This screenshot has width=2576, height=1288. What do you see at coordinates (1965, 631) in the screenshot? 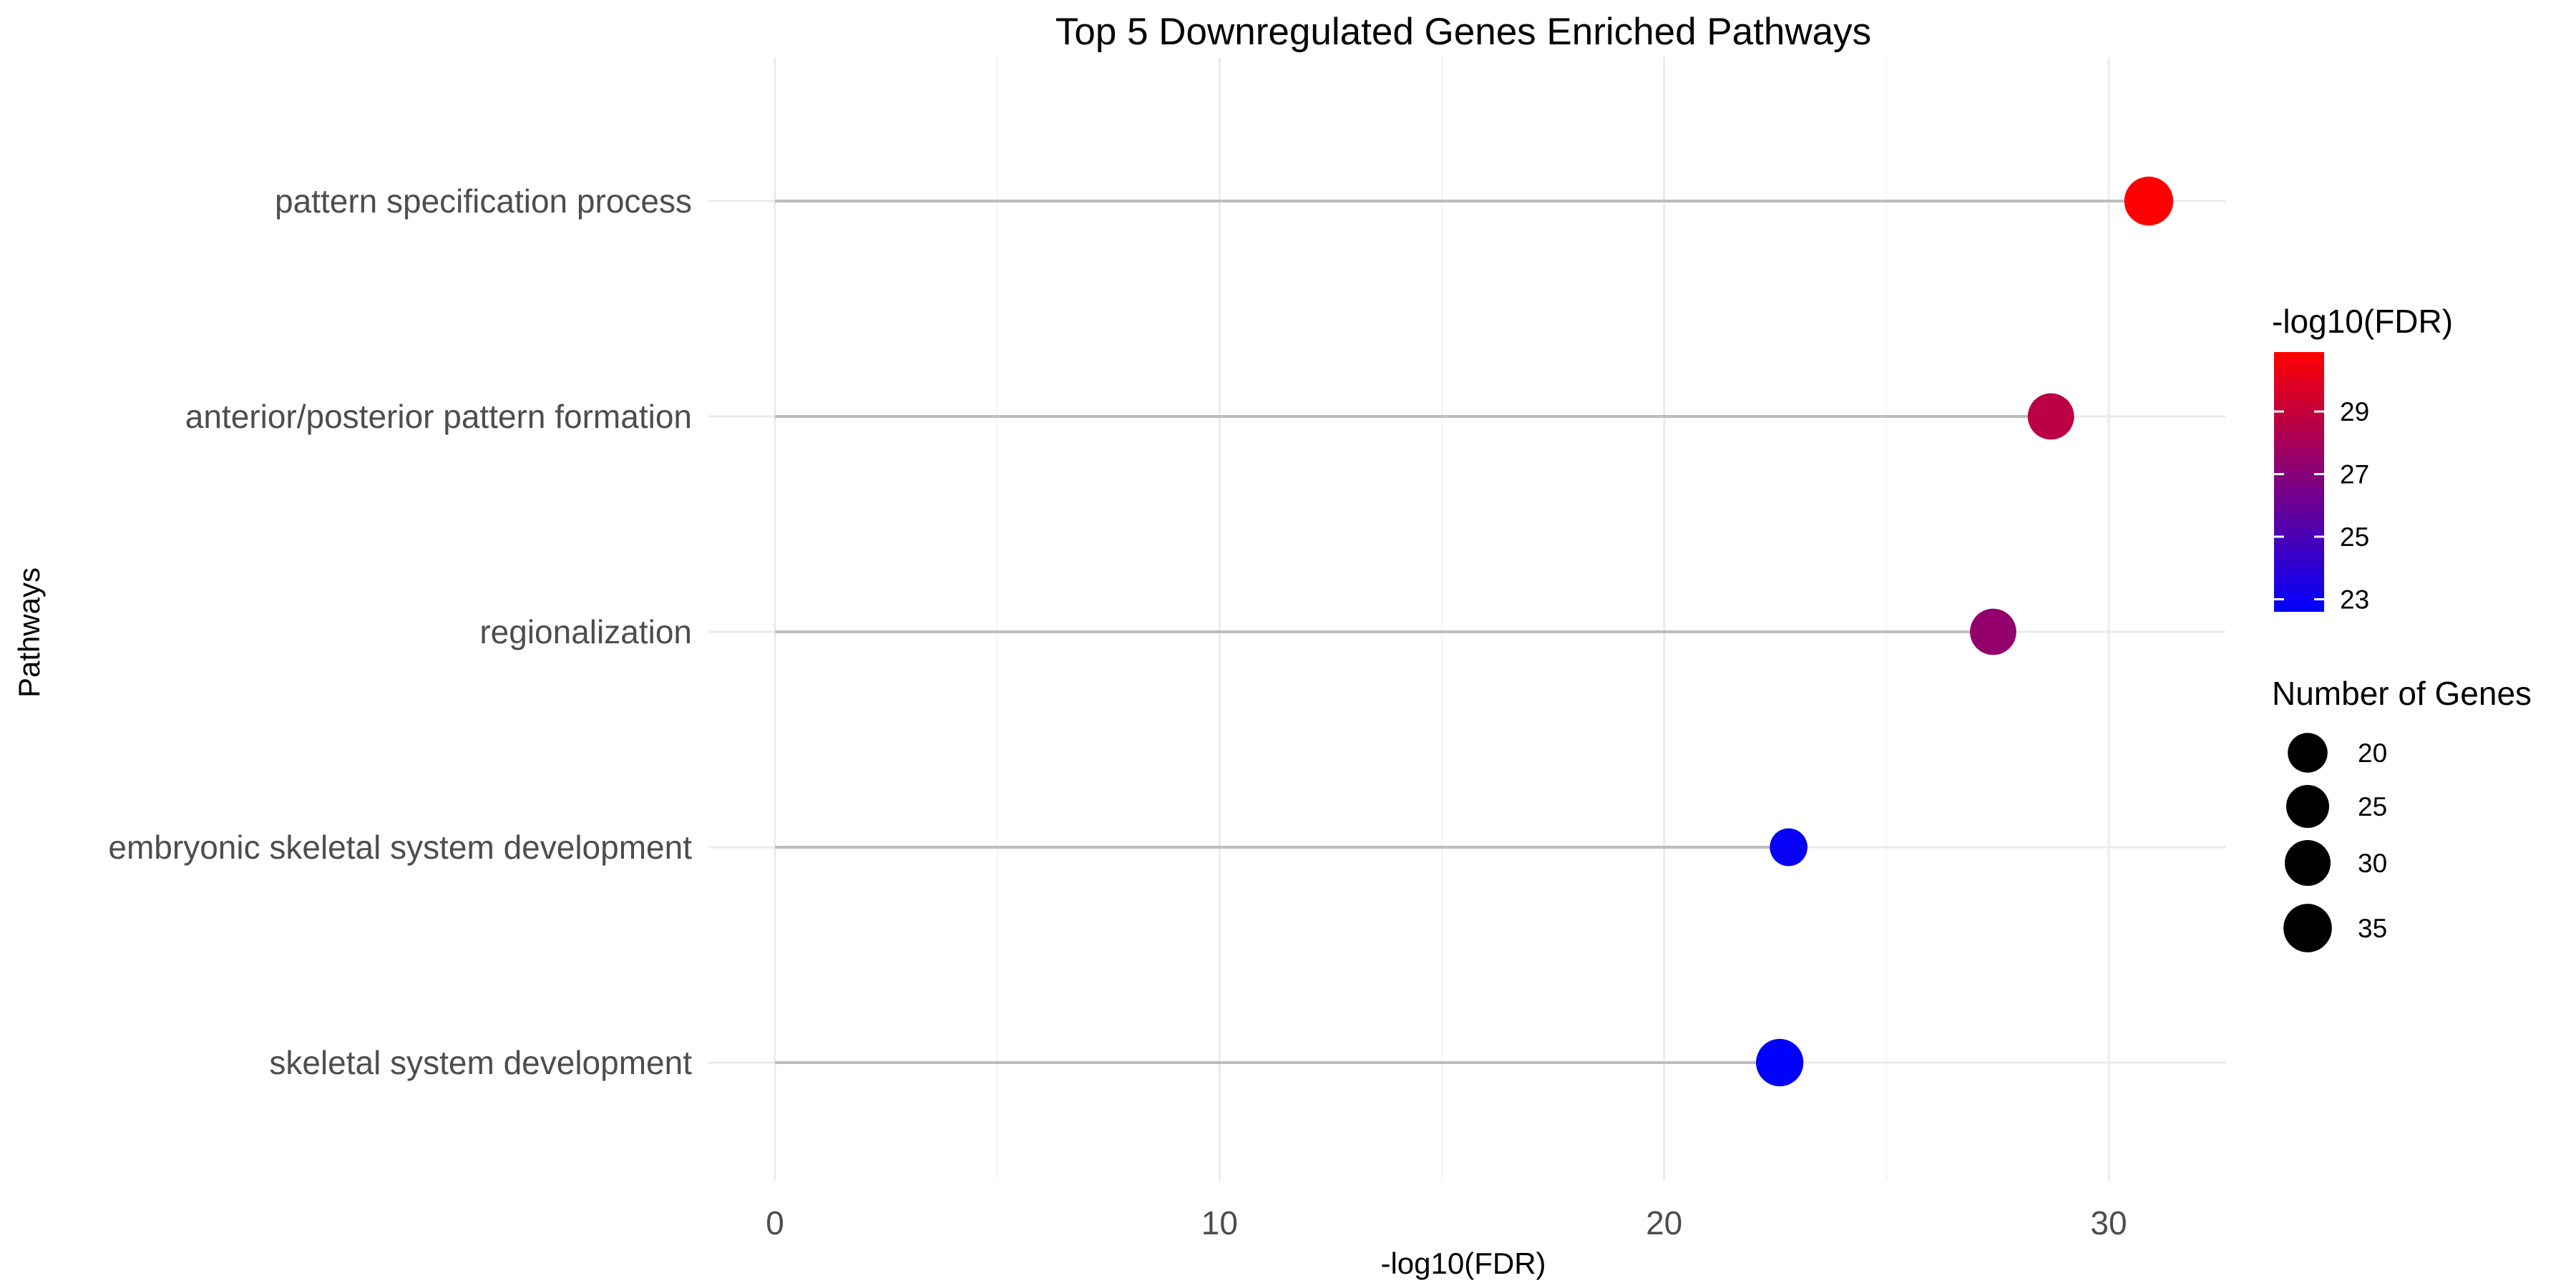
I see `lollipop-points` at bounding box center [1965, 631].